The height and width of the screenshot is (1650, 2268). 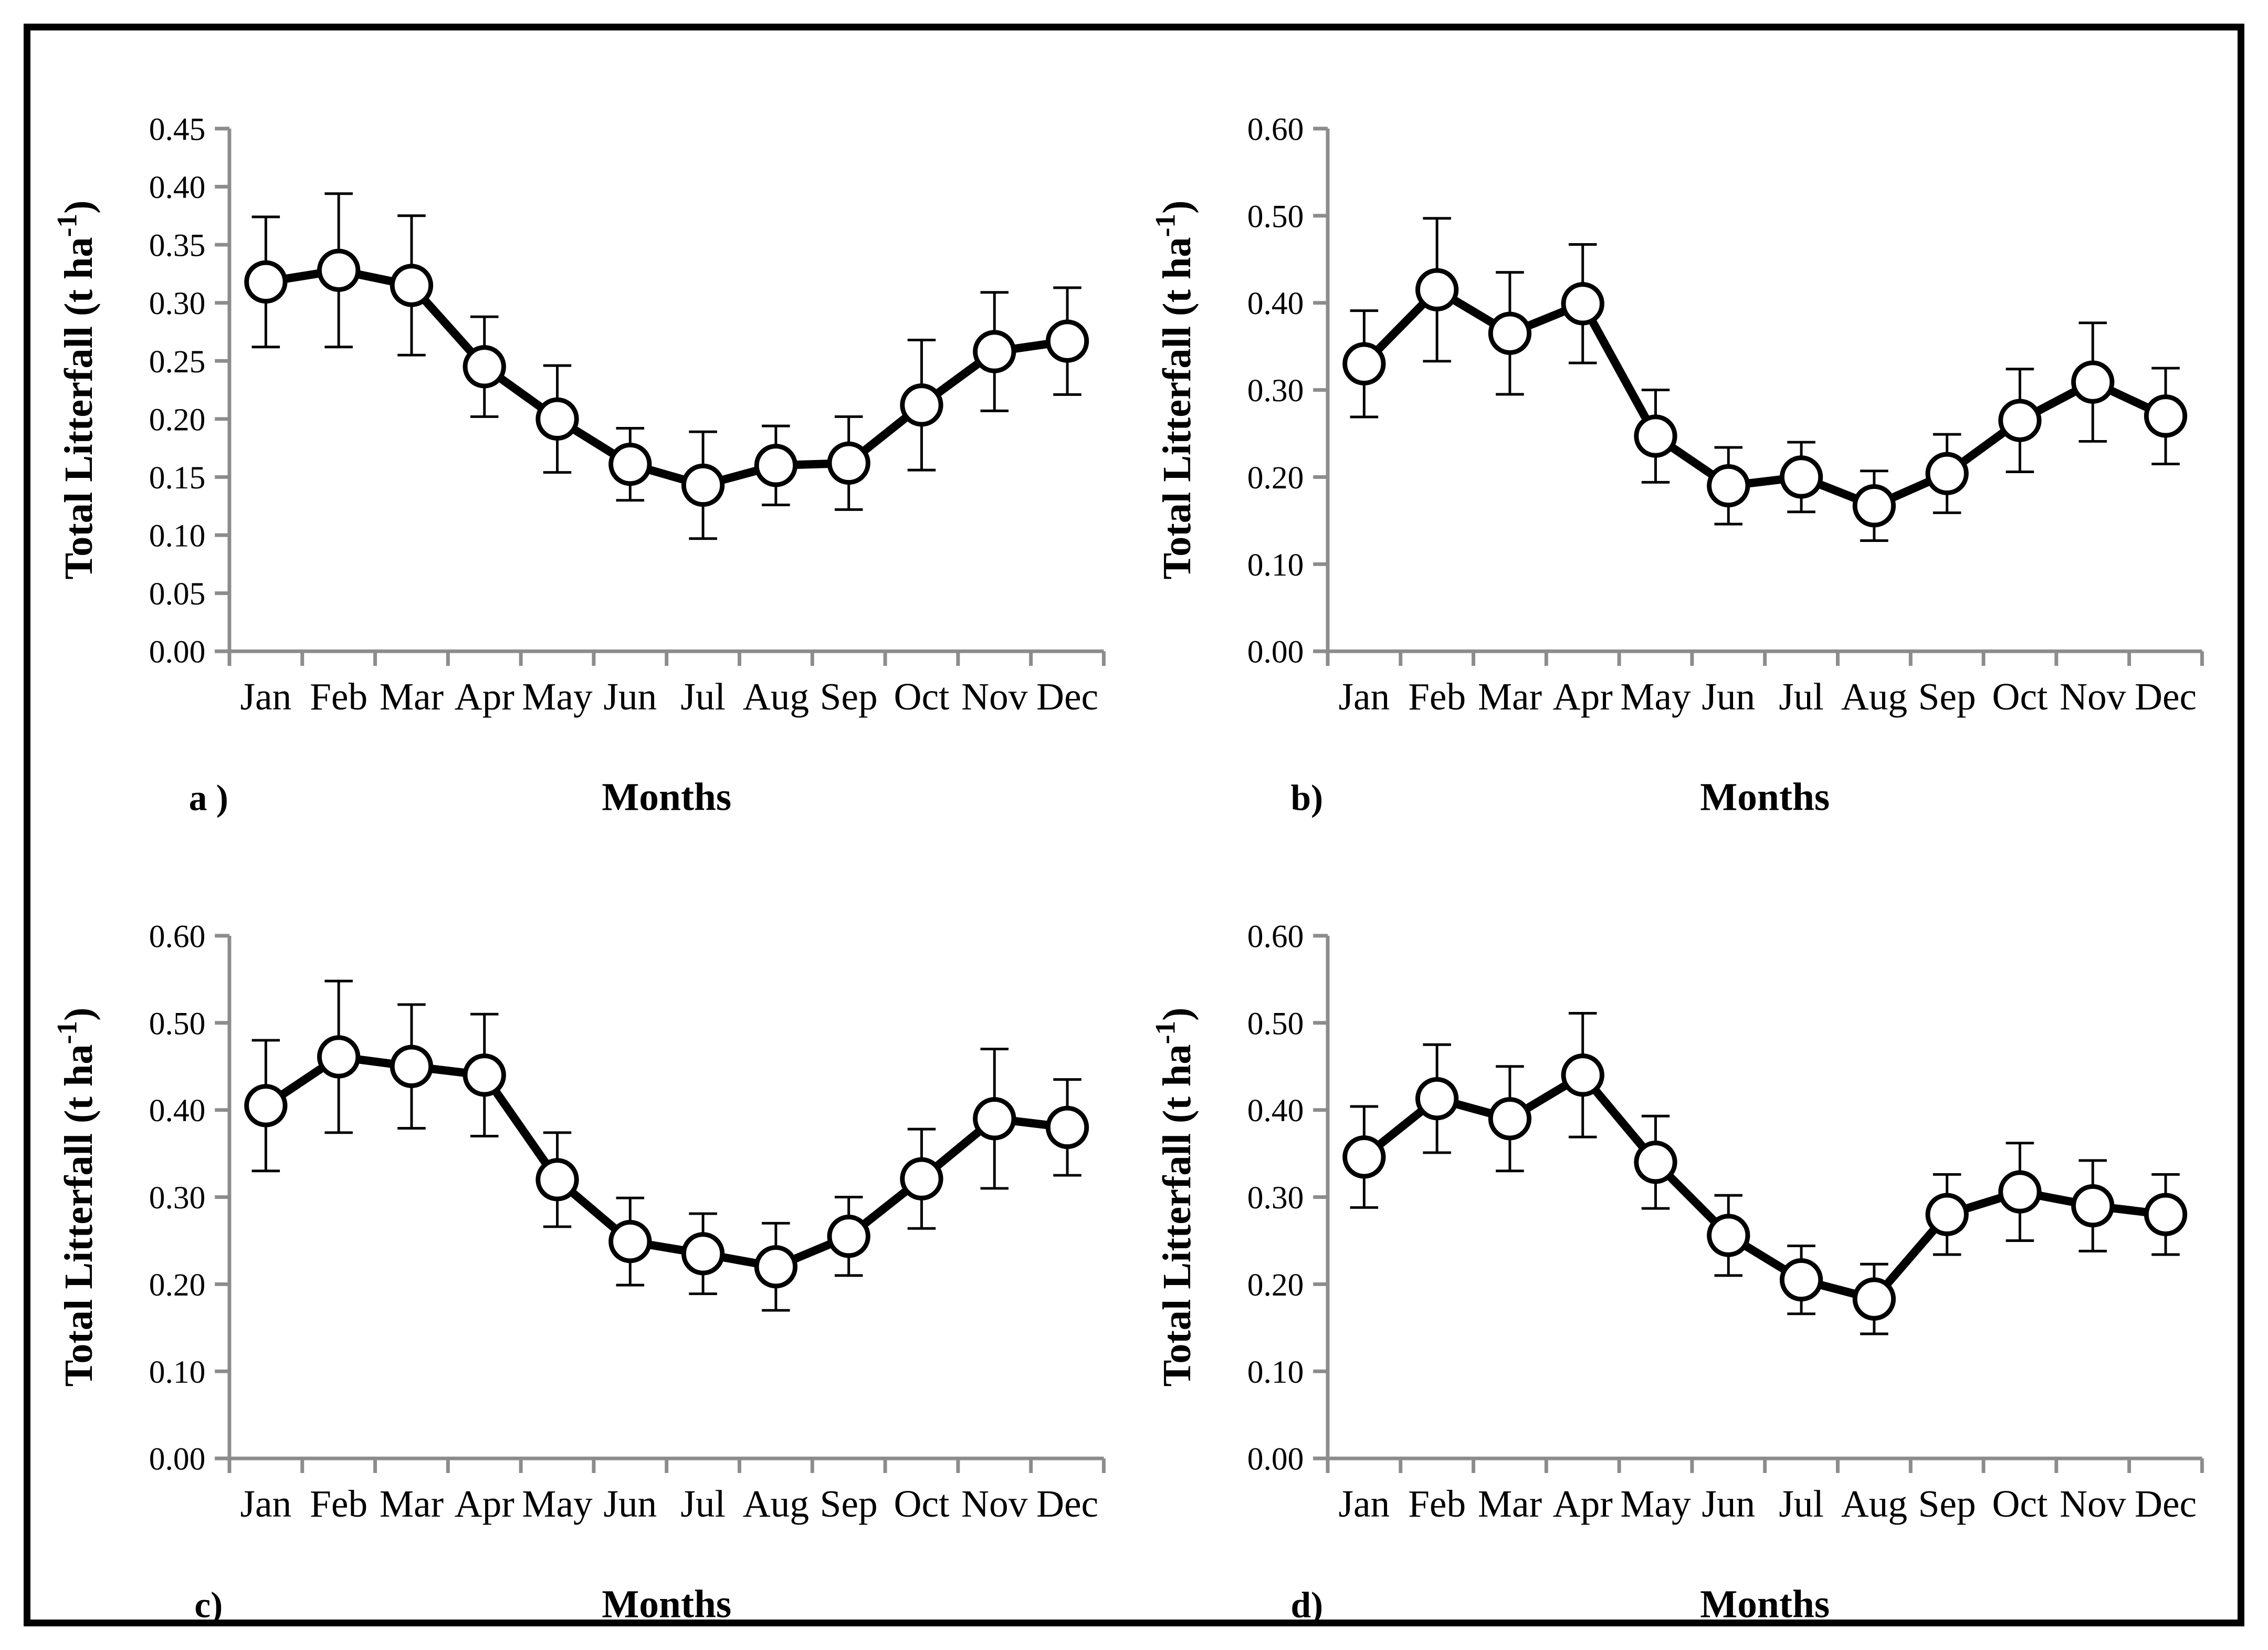 What do you see at coordinates (177, 246) in the screenshot?
I see `y-tick-label: 0.35` at bounding box center [177, 246].